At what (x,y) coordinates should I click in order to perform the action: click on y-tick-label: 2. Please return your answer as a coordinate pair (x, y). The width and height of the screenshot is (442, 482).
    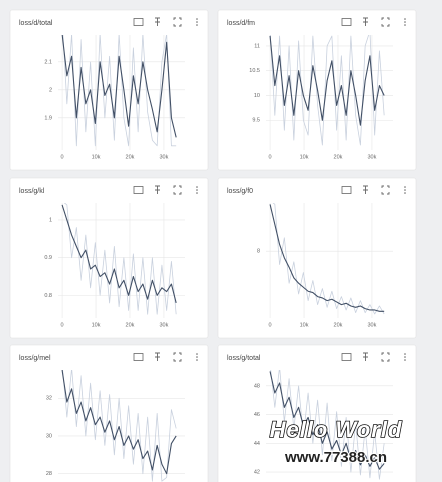
    Looking at the image, I should click on (50, 90).